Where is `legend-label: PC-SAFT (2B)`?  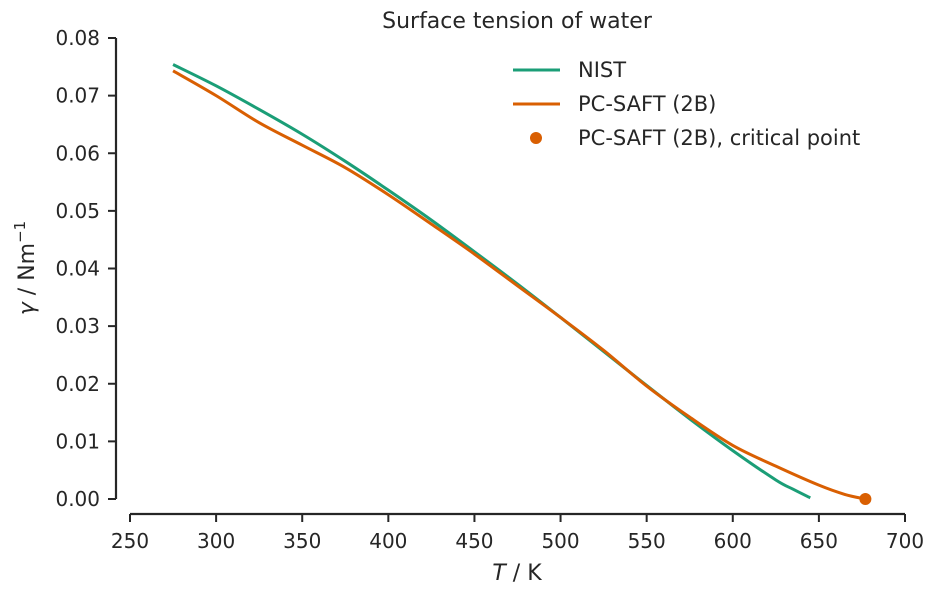
legend-label: PC-SAFT (2B) is located at coordinates (647, 104).